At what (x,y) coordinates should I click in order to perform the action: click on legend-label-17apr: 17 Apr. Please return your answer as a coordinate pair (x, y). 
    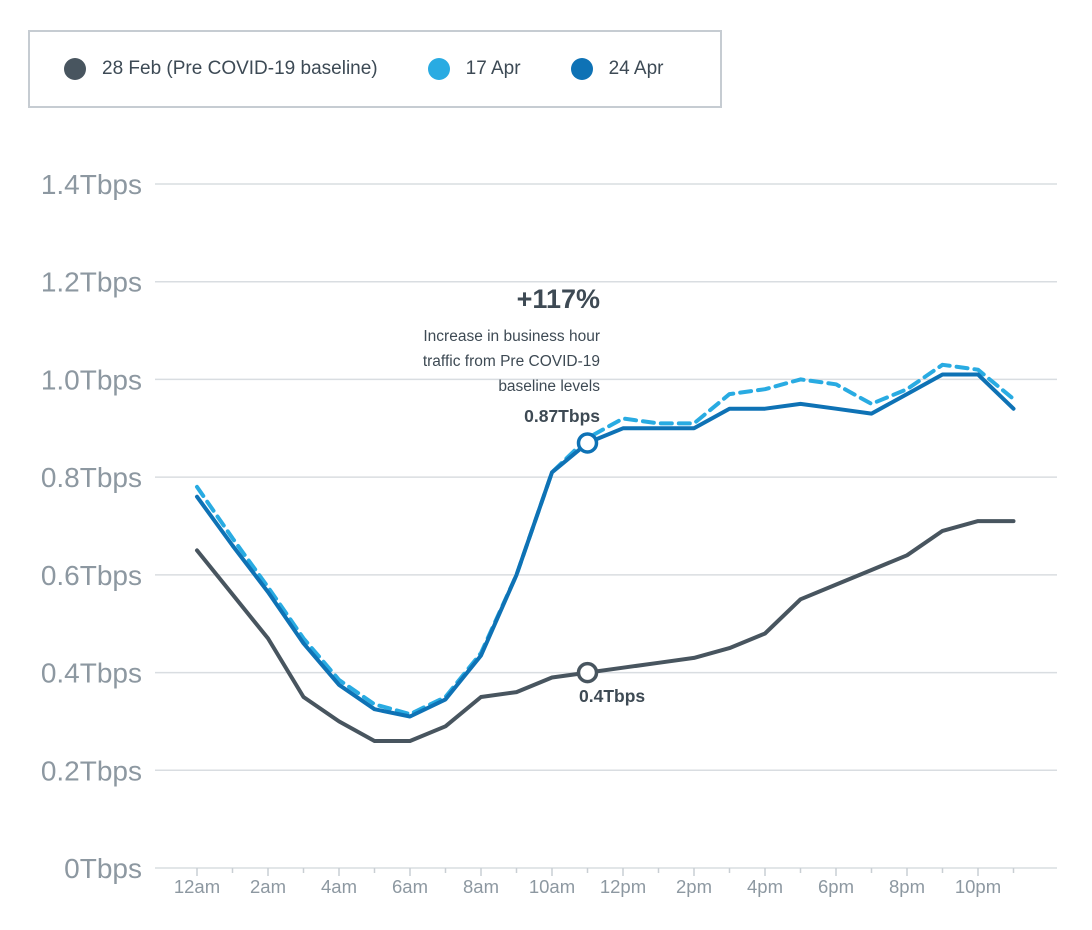
    Looking at the image, I should click on (493, 68).